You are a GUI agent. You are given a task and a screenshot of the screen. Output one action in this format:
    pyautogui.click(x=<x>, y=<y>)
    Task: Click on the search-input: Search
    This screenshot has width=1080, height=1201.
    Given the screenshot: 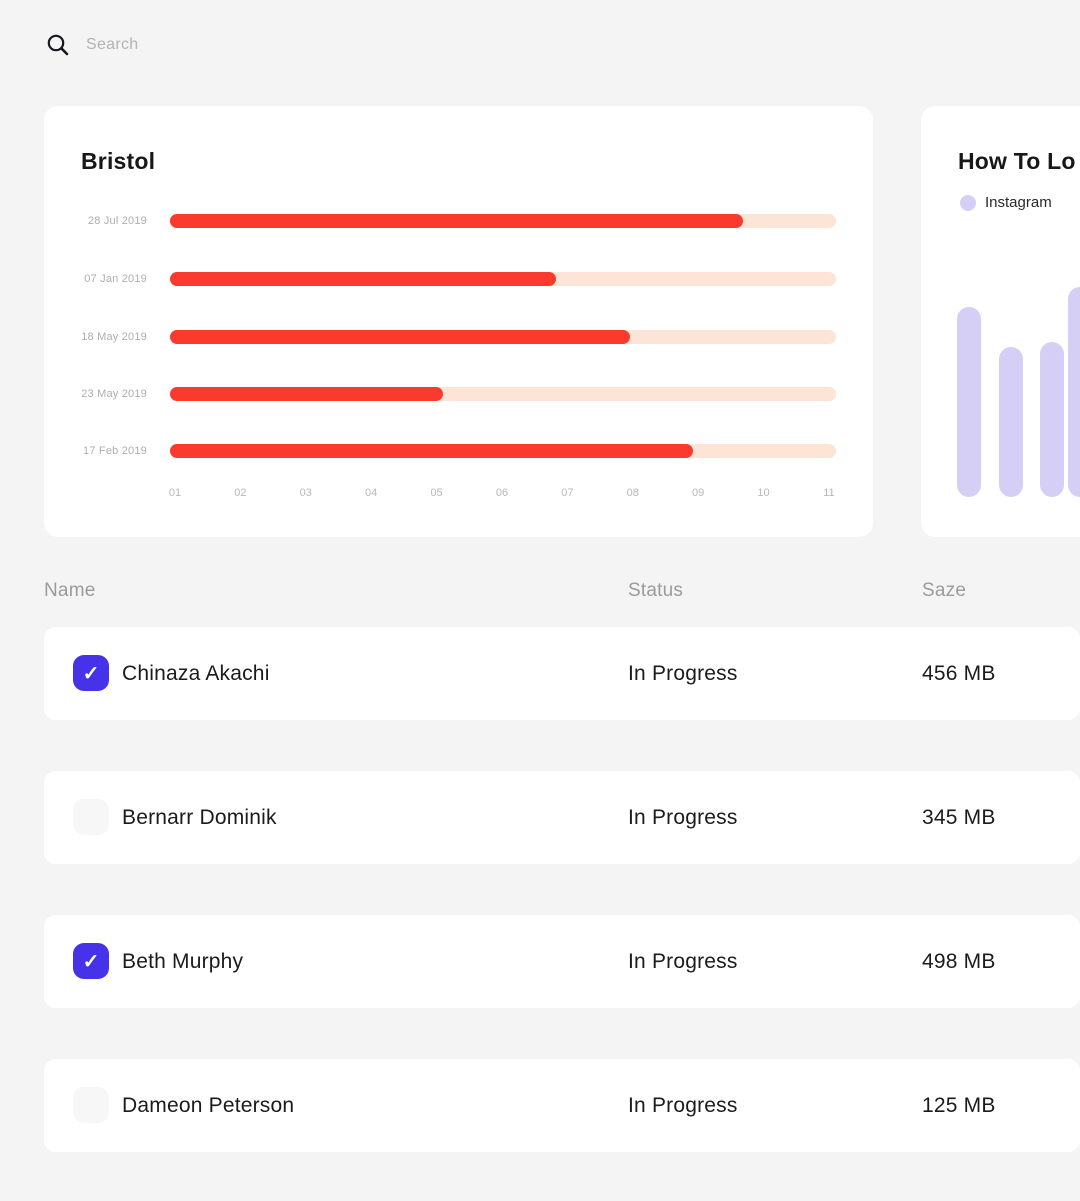 What is the action you would take?
    pyautogui.click(x=112, y=44)
    